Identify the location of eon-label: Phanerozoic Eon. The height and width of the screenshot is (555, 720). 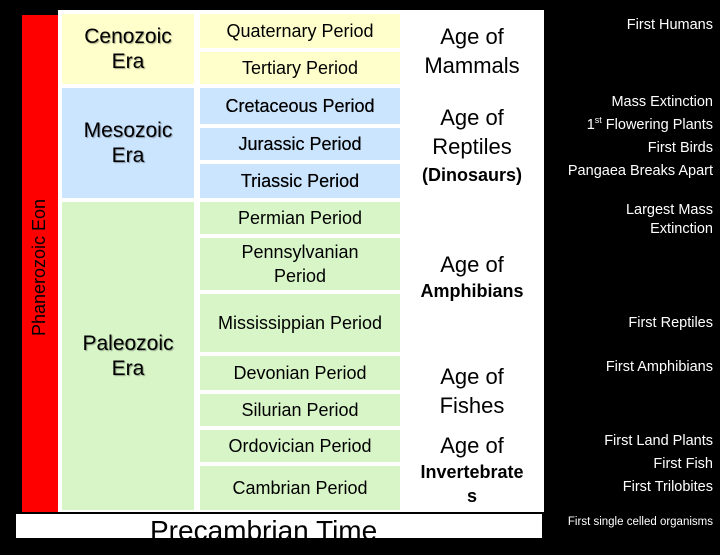
(39, 267).